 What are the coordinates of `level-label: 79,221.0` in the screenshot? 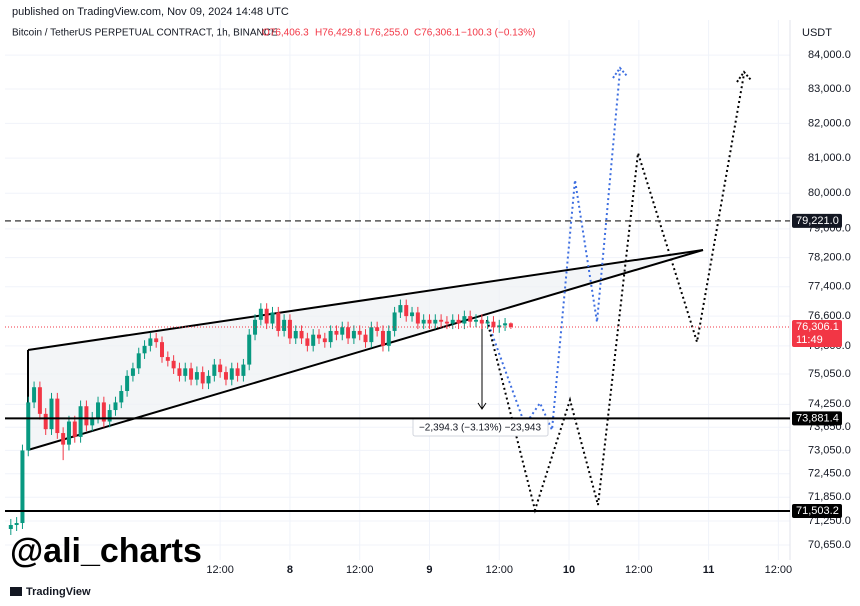 It's located at (817, 221).